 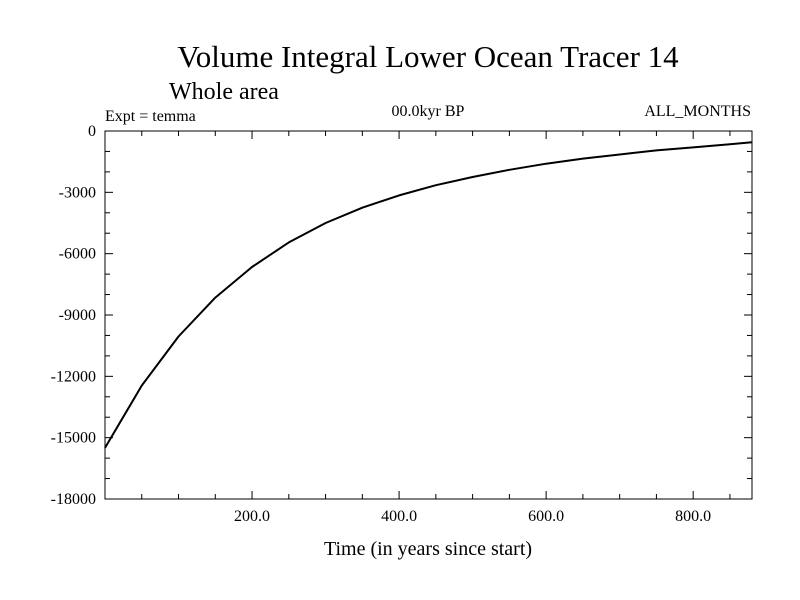 I want to click on y-tick-label: -18000, so click(x=73, y=499).